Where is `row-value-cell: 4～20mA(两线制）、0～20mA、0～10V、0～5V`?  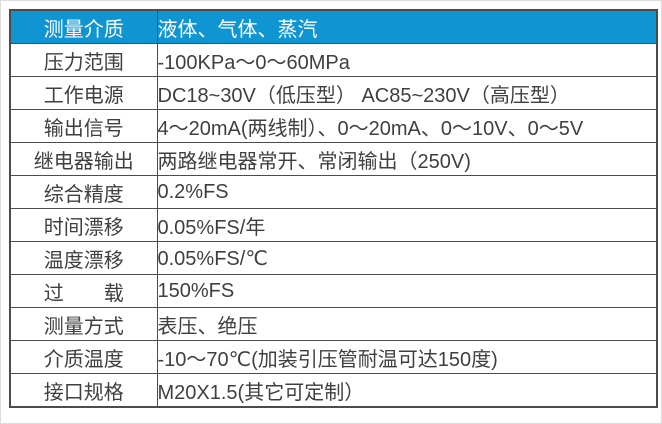
row-value-cell: 4～20mA(两线制）、0～20mA、0～10V、0～5V is located at coordinates (407, 126).